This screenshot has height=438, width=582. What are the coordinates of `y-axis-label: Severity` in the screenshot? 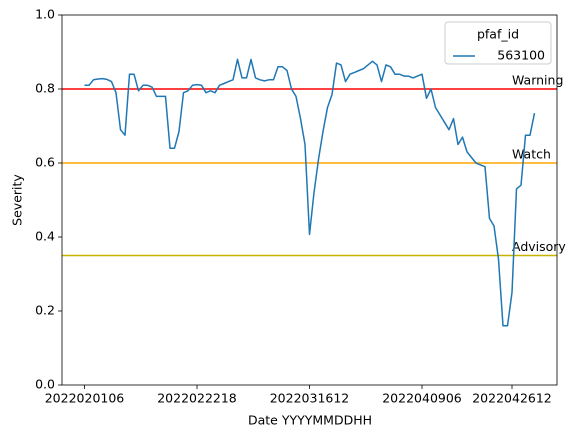 It's located at (17, 200).